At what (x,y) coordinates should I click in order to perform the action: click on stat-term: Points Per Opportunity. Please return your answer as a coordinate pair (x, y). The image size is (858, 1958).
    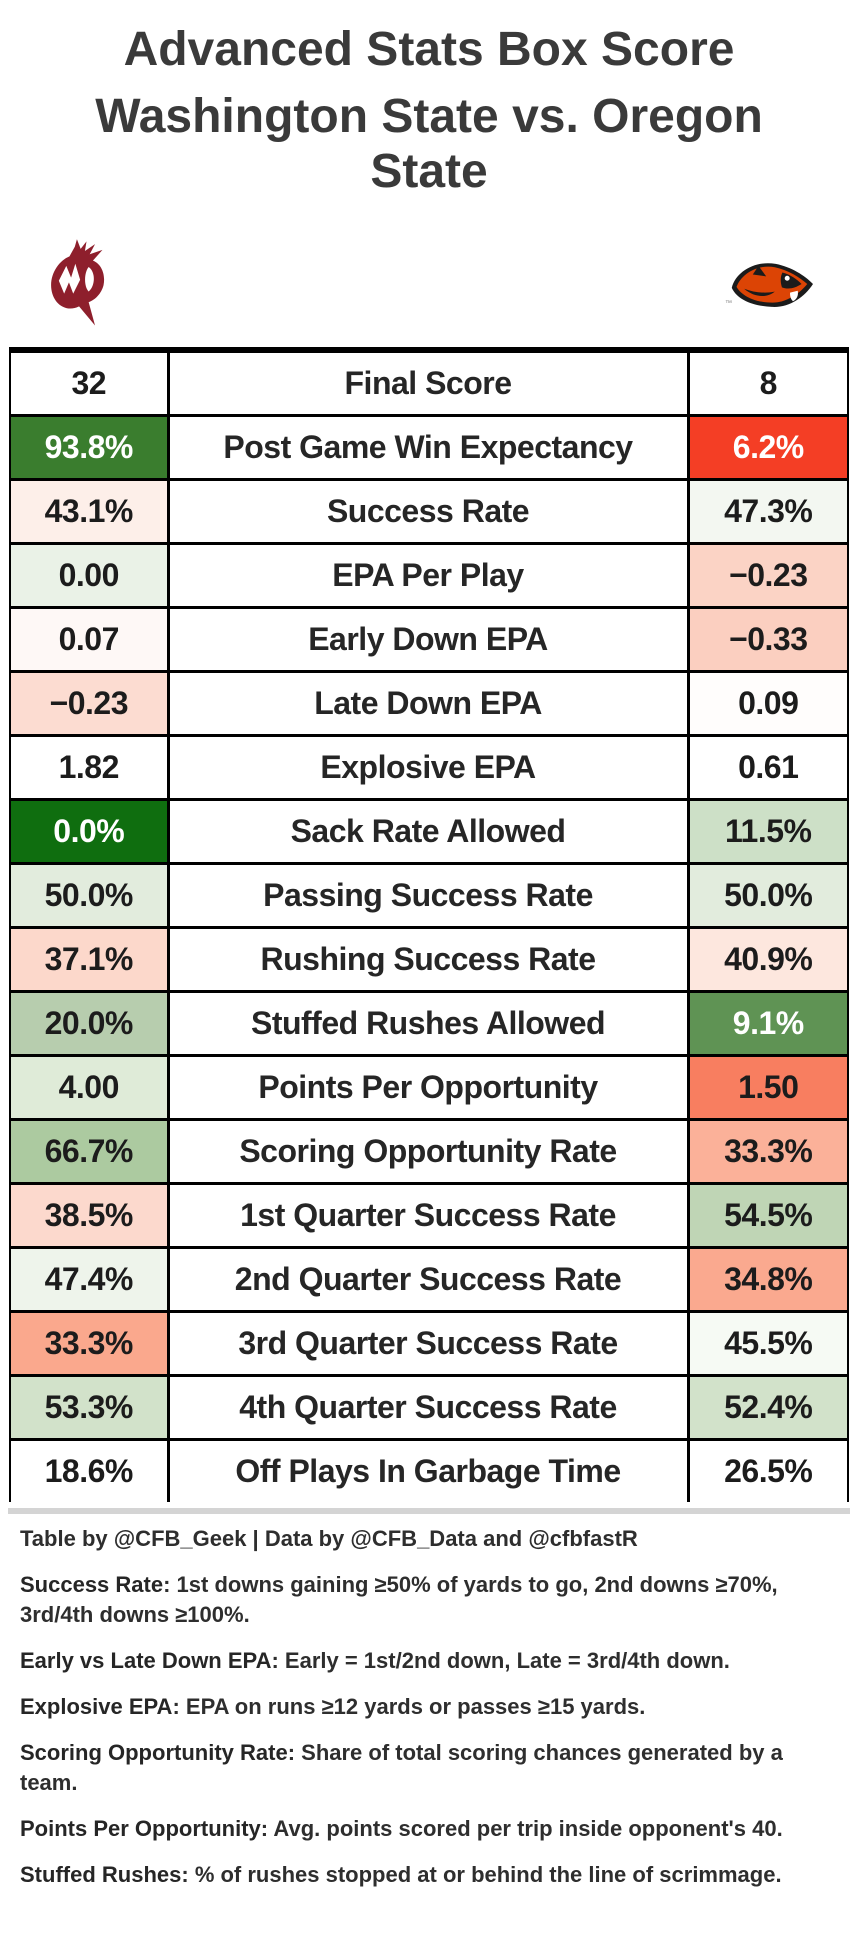
    Looking at the image, I should click on (140, 1828).